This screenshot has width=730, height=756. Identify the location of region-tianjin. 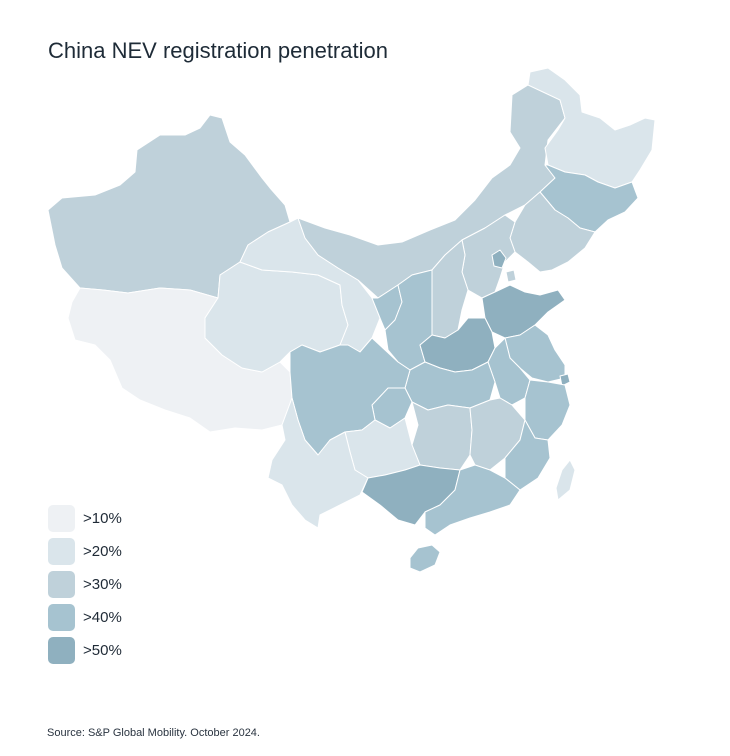
(511, 276).